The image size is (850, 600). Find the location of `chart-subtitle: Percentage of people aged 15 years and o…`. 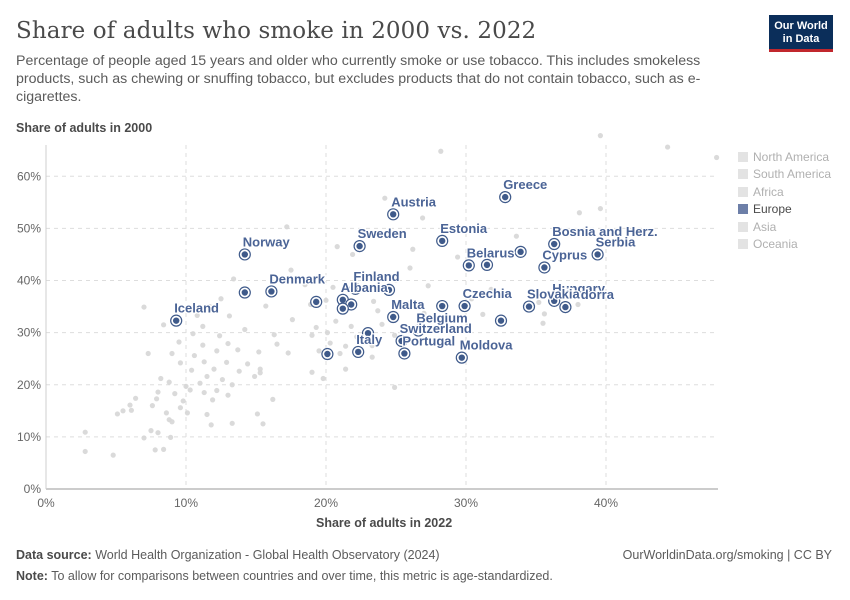

chart-subtitle: Percentage of people aged 15 years and o… is located at coordinates (358, 79).